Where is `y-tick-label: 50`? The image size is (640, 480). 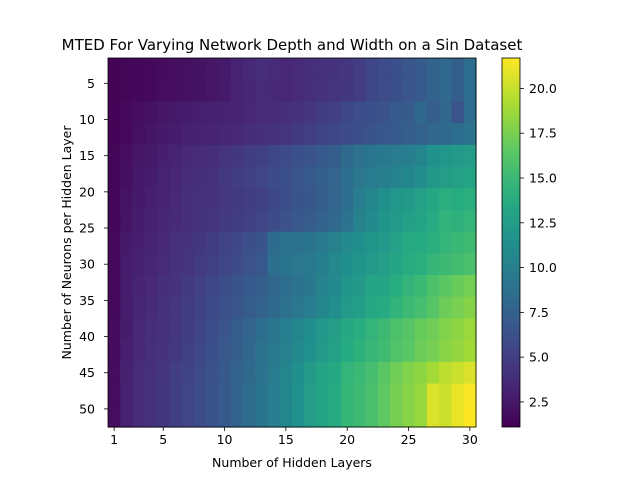 y-tick-label: 50 is located at coordinates (87, 408).